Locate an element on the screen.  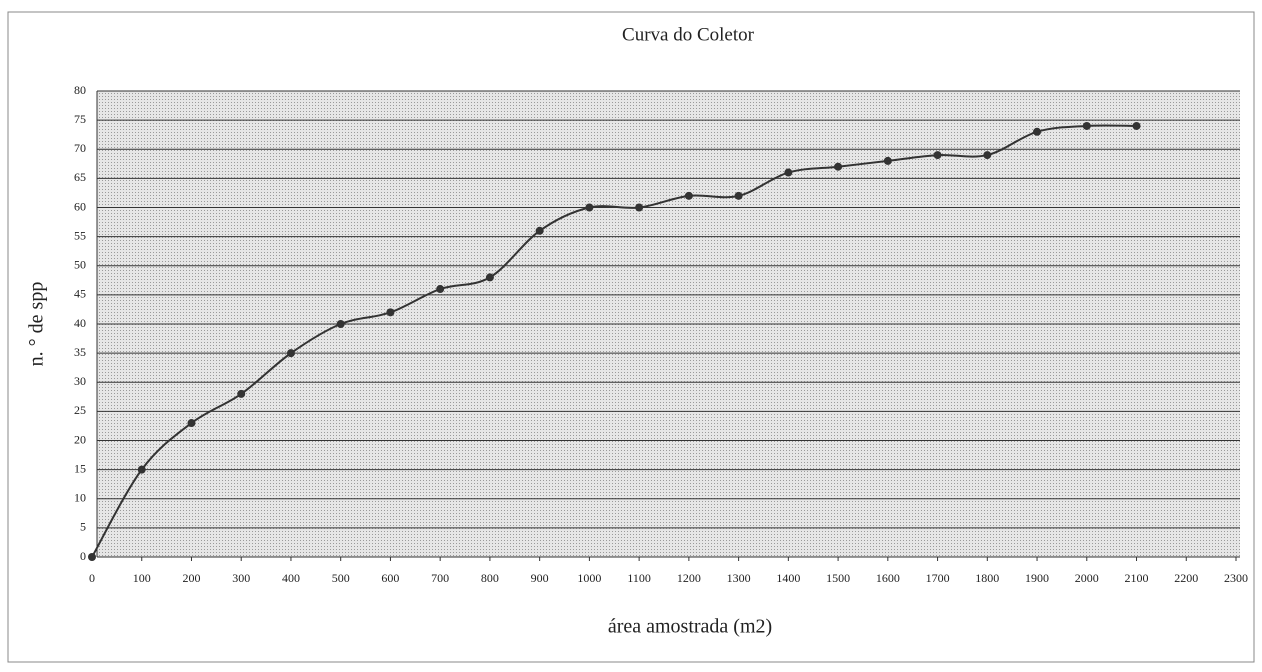
x-tick-label: 900 is located at coordinates (540, 578).